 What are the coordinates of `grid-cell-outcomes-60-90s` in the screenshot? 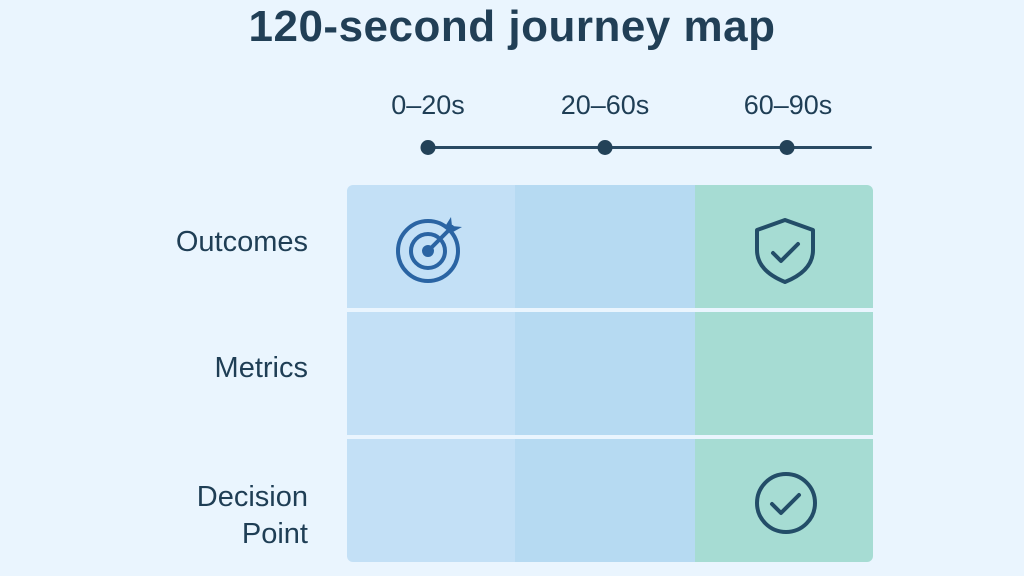 It's located at (784, 246).